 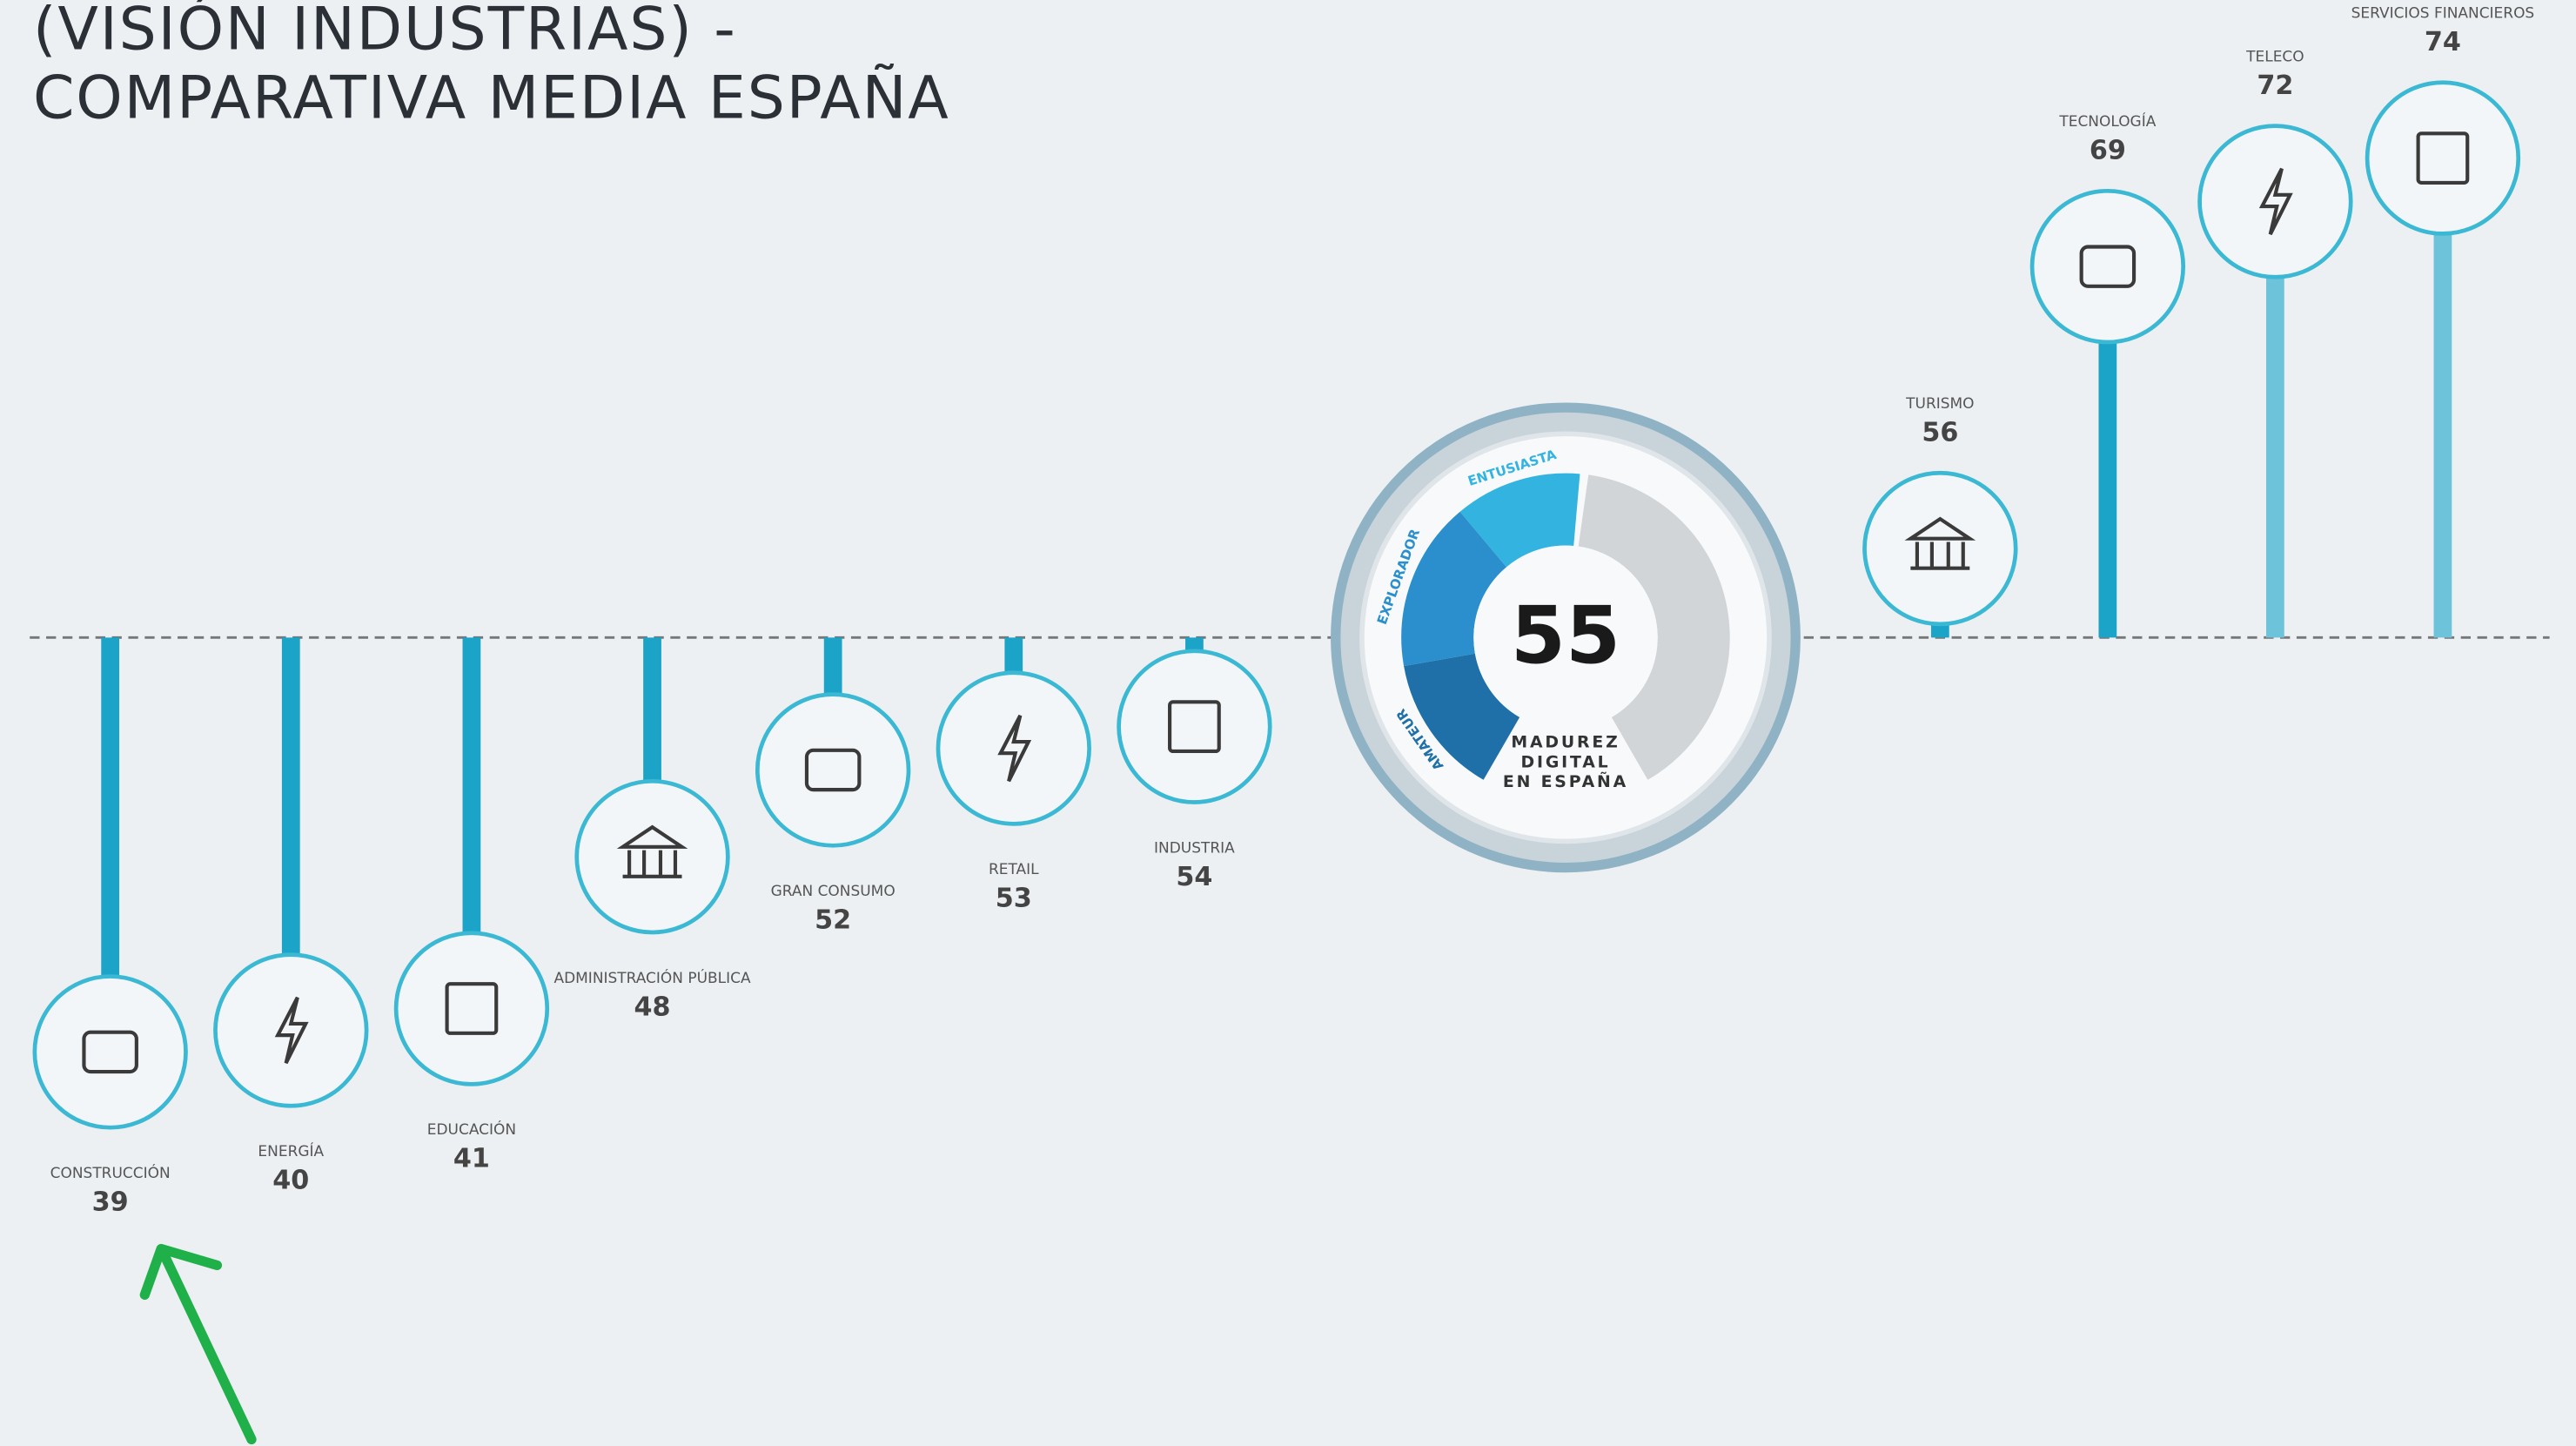 What do you see at coordinates (2275, 56) in the screenshot?
I see `category-label: TELECO` at bounding box center [2275, 56].